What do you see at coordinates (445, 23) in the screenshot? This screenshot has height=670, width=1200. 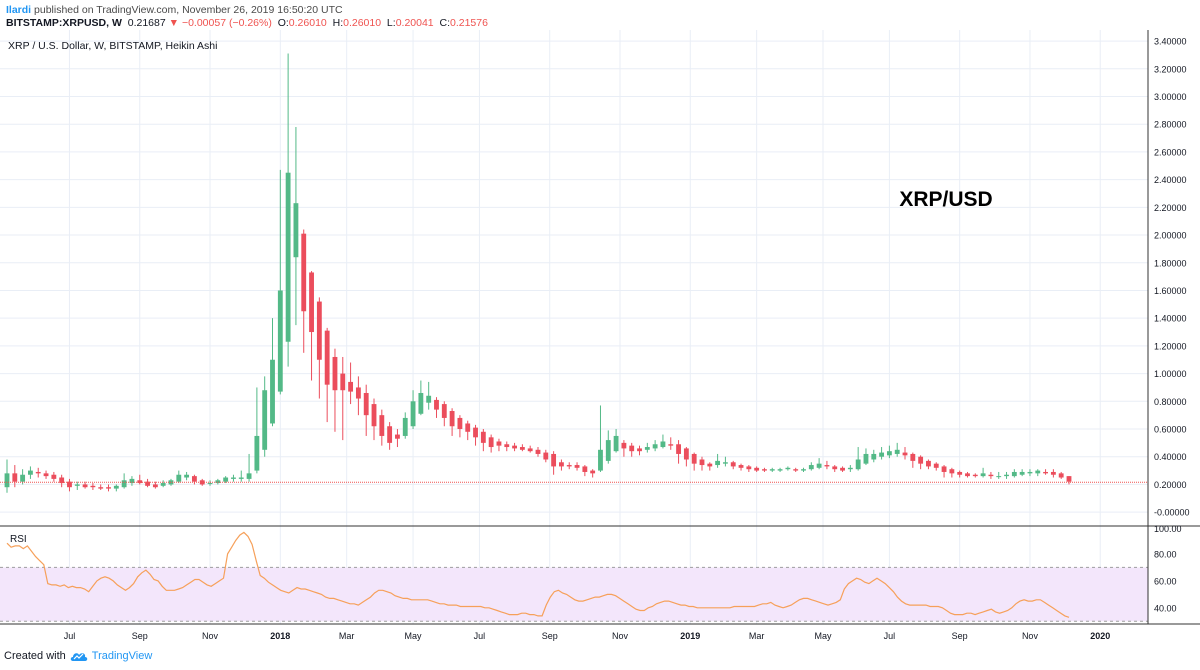 I see `close-label: C:` at bounding box center [445, 23].